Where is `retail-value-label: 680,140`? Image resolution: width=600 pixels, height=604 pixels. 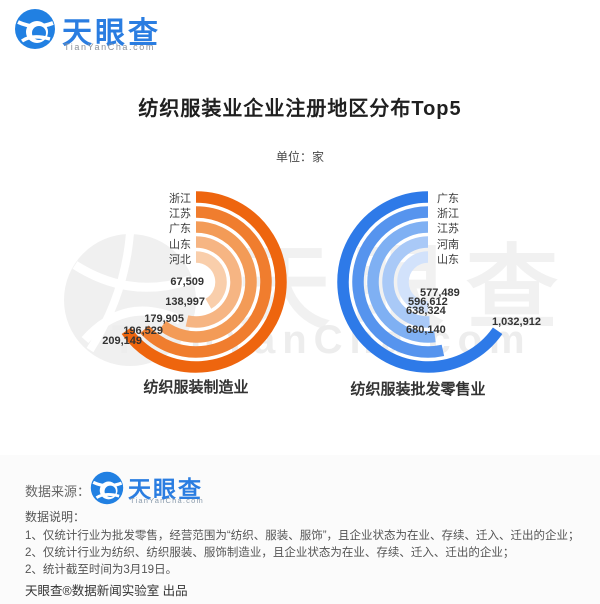 retail-value-label: 680,140 is located at coordinates (426, 330).